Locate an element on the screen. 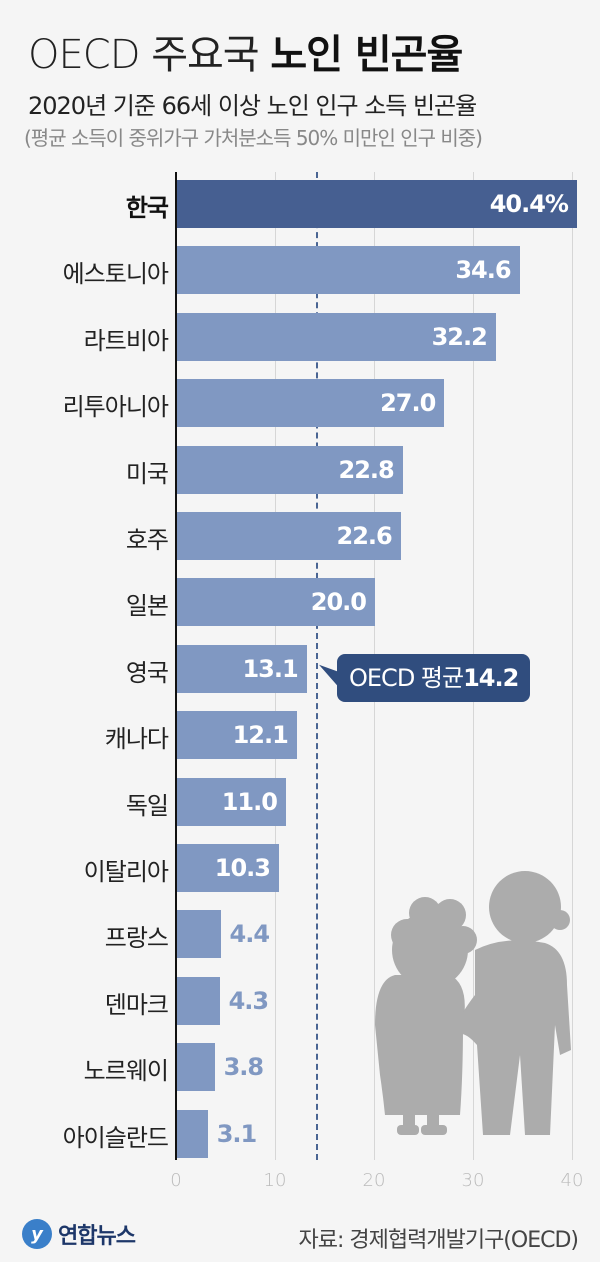  country-label: 미국 is located at coordinates (147, 473).